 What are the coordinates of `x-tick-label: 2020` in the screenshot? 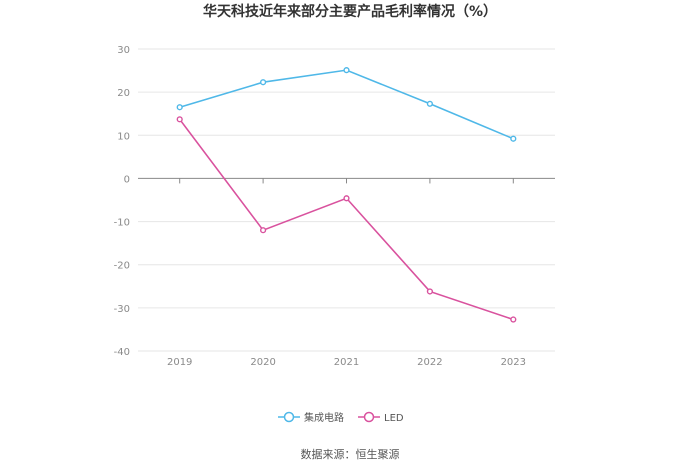 It's located at (262, 362).